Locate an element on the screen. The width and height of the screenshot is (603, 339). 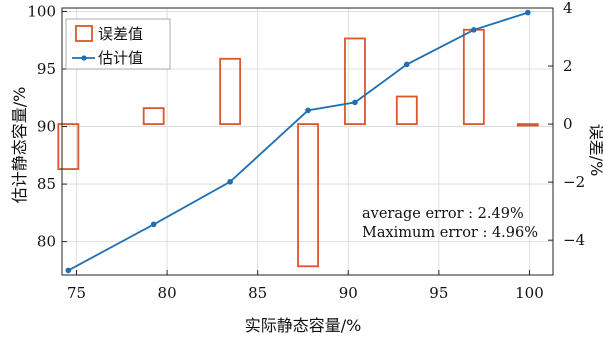
x-axis-label: 实际静态容量/% is located at coordinates (303, 325).